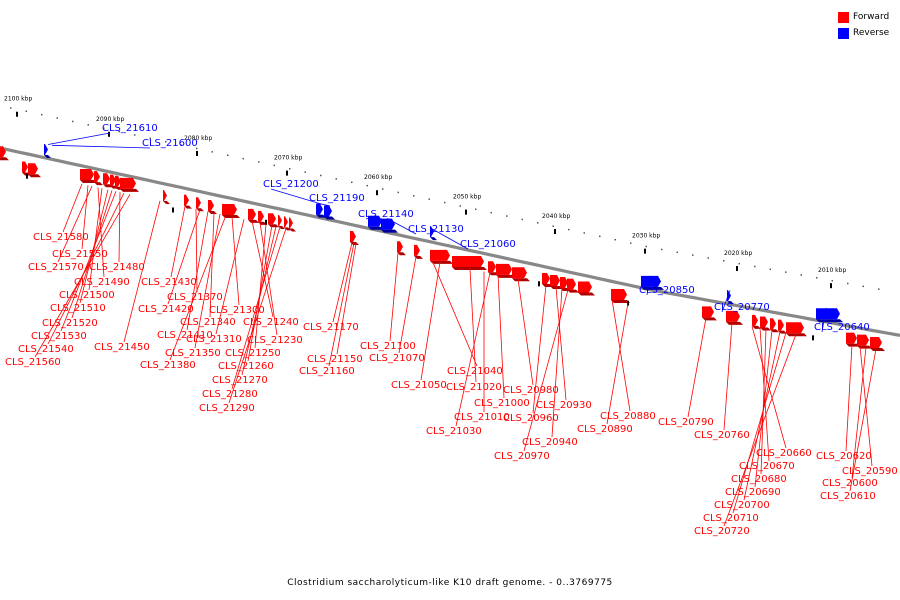 The image size is (900, 600). I want to click on gene-label-reverse: CLS_21060, so click(488, 244).